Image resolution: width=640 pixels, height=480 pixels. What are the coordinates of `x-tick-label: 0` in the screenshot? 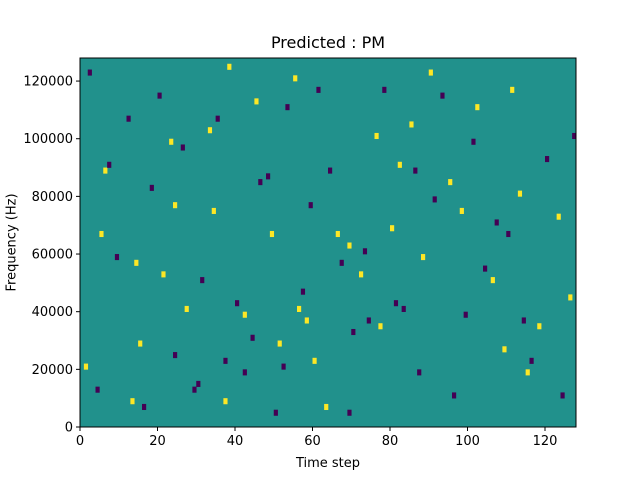 It's located at (80, 441).